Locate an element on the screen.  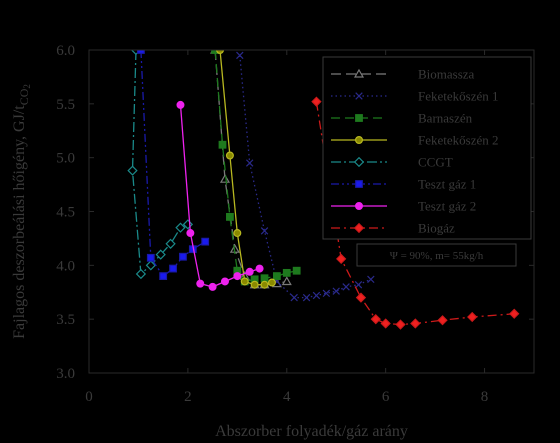
y-axis-title-sub-digit: 2 is located at coordinates (27, 86).